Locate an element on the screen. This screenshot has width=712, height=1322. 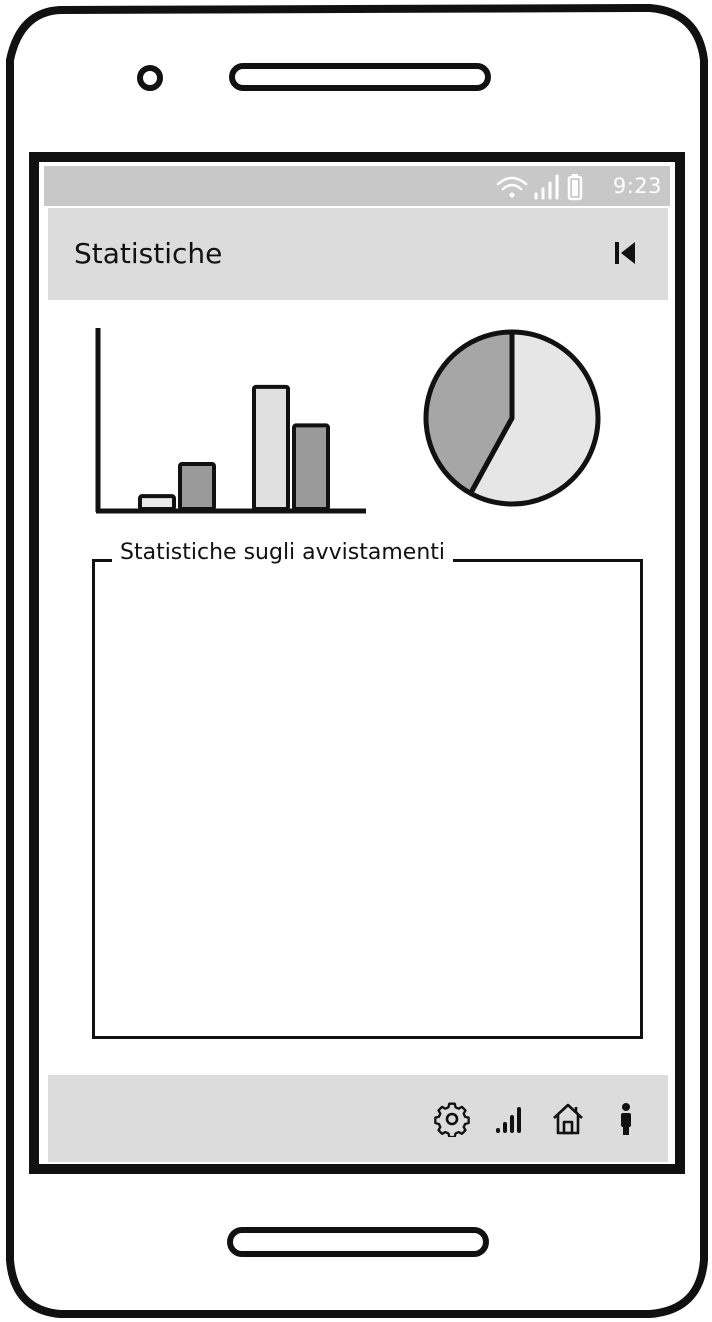
bottom-nav is located at coordinates (358, 1118).